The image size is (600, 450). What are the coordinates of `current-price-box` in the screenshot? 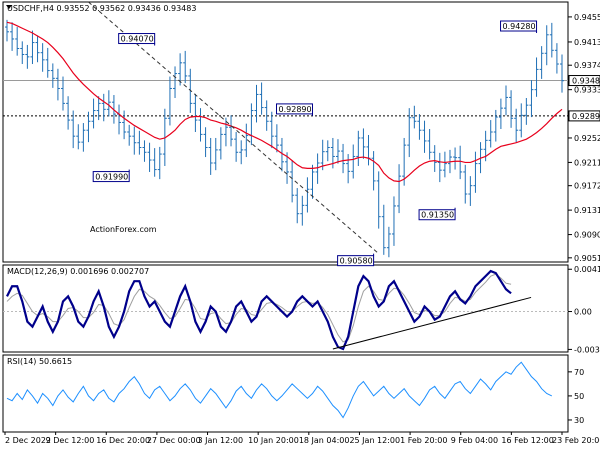 It's located at (584, 81).